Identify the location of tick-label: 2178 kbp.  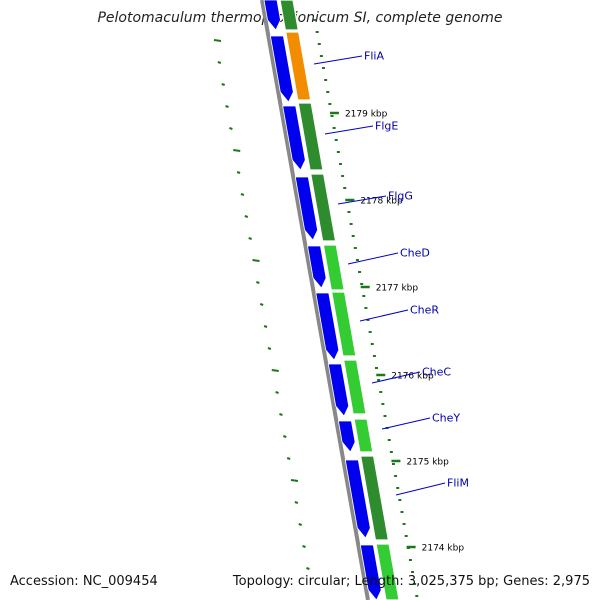
(381, 202).